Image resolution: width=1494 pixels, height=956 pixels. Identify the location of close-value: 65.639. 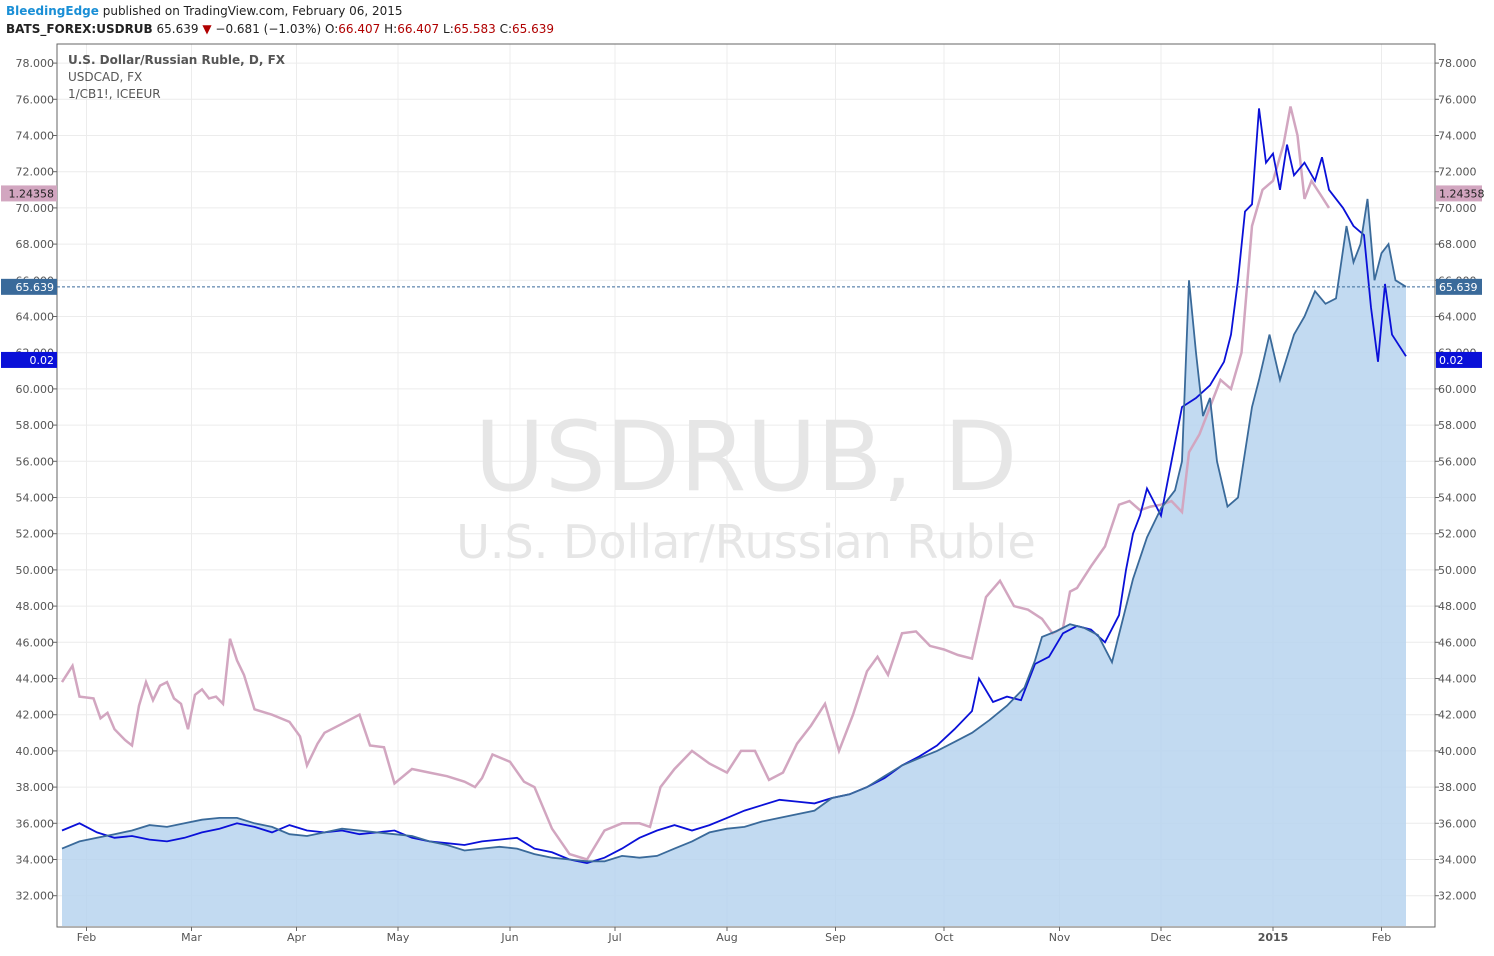
(533, 29).